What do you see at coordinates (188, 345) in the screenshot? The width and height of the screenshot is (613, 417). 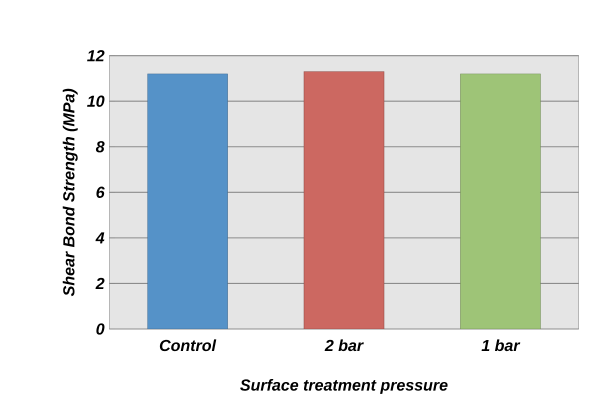 I see `x-tick-label: Control` at bounding box center [188, 345].